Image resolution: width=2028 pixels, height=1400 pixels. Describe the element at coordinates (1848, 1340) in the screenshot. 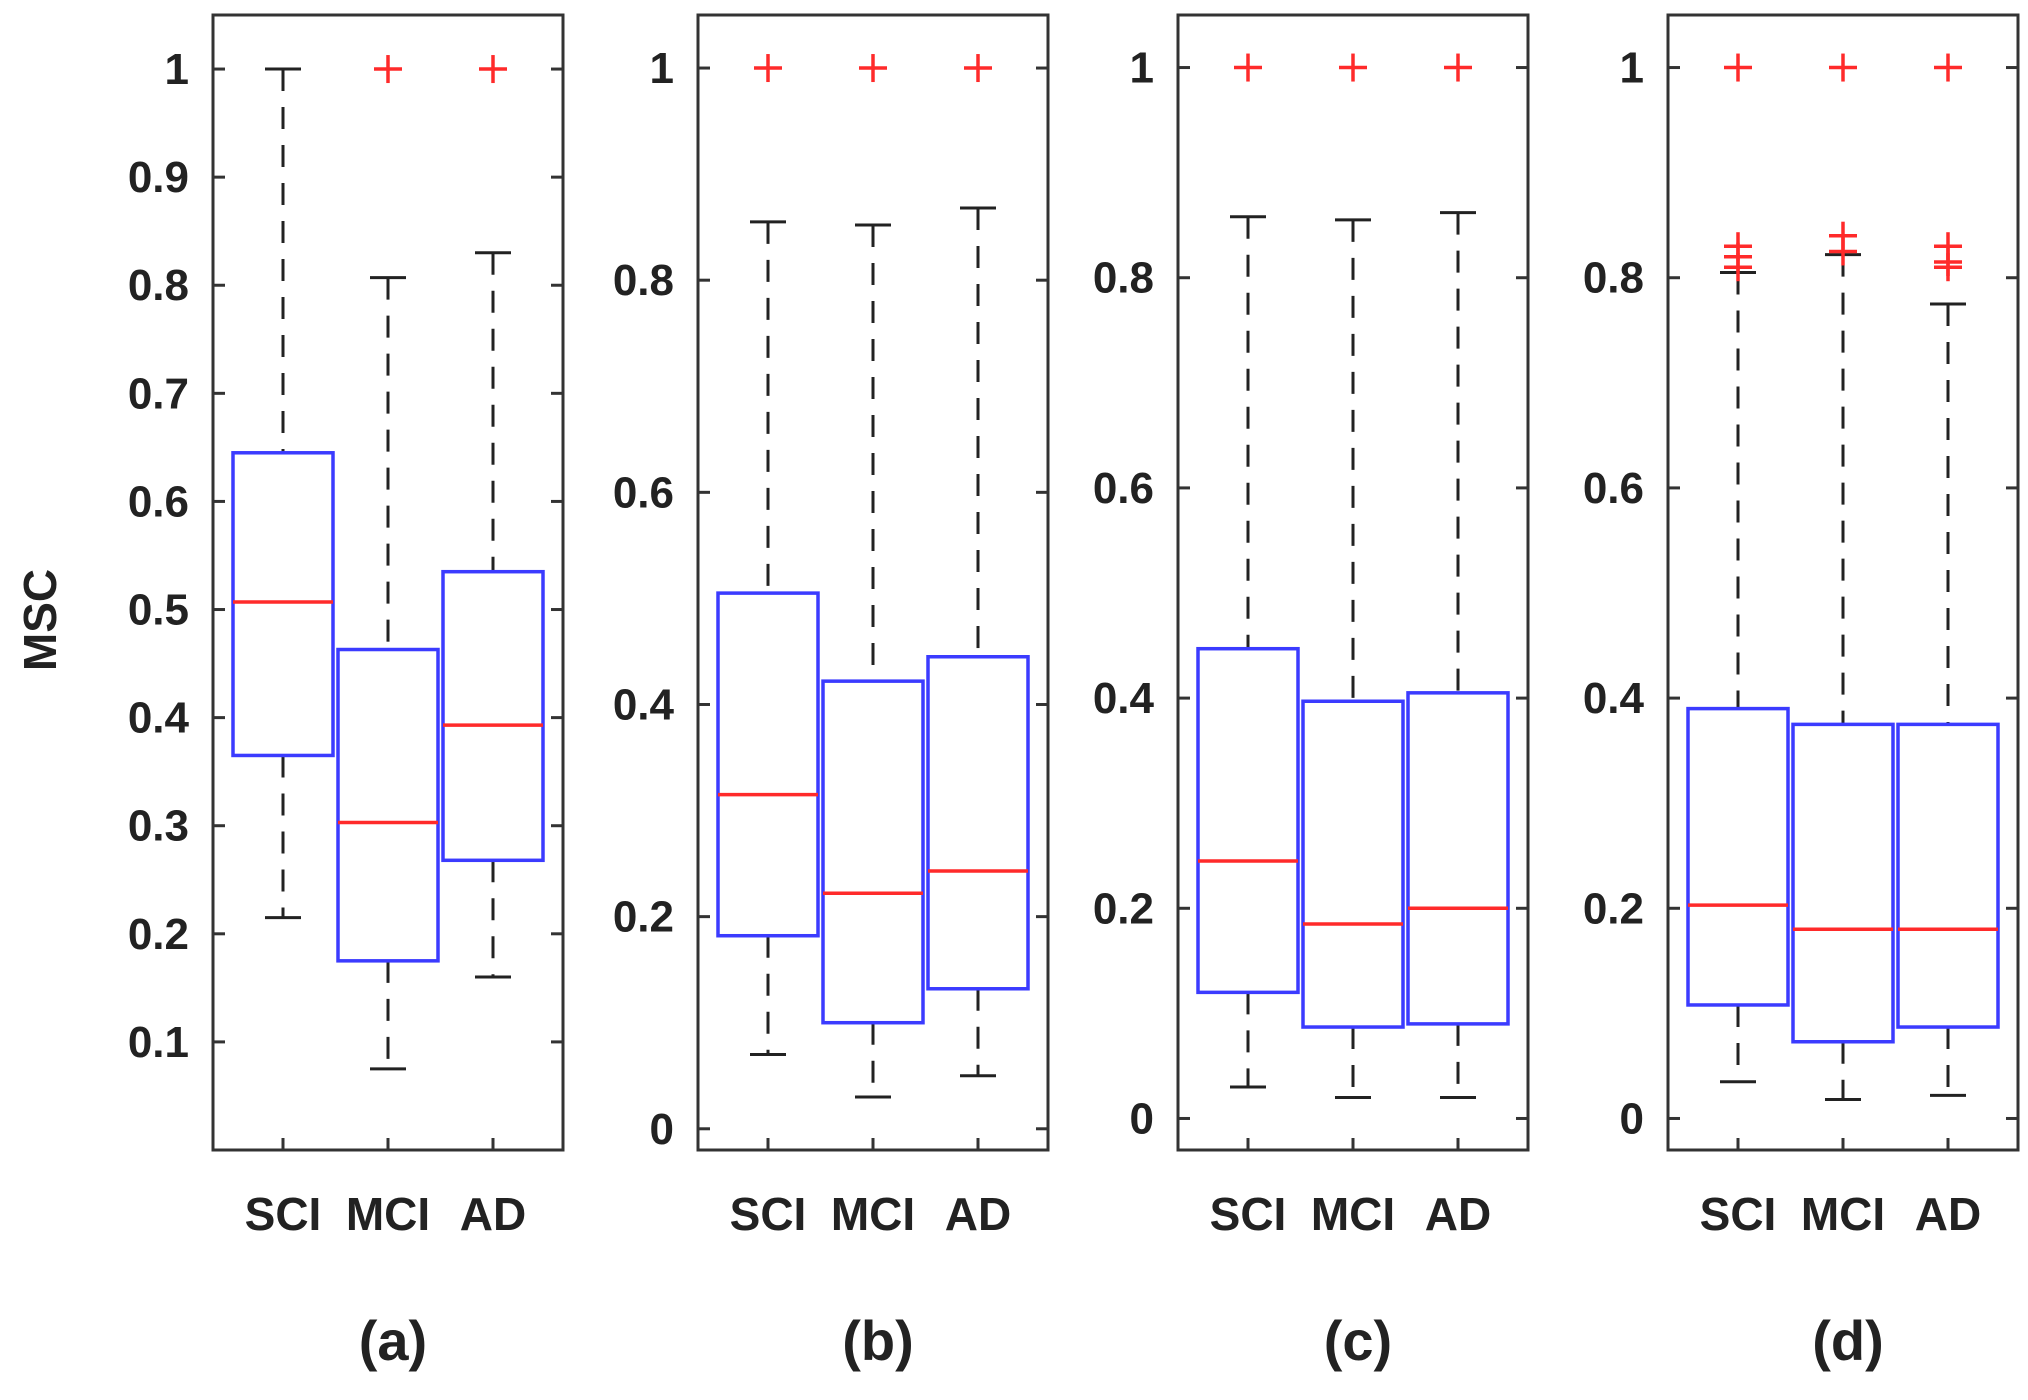

I see `panel-caption: (d)` at that location.